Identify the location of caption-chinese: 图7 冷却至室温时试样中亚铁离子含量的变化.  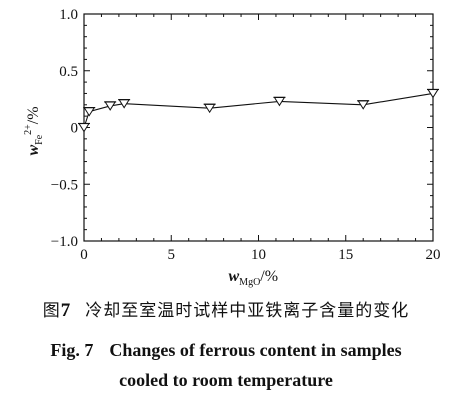
(226, 309).